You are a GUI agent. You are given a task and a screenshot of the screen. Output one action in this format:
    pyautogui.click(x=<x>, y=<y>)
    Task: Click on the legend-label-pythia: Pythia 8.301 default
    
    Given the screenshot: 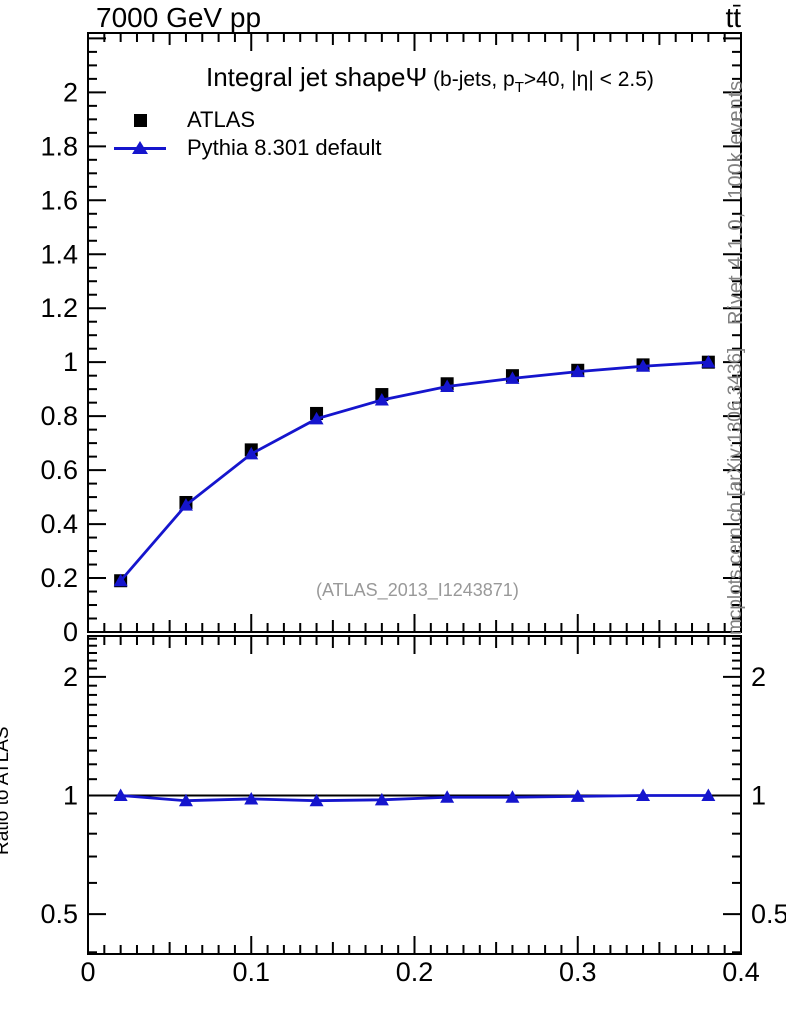 What is the action you would take?
    pyautogui.click(x=284, y=147)
    